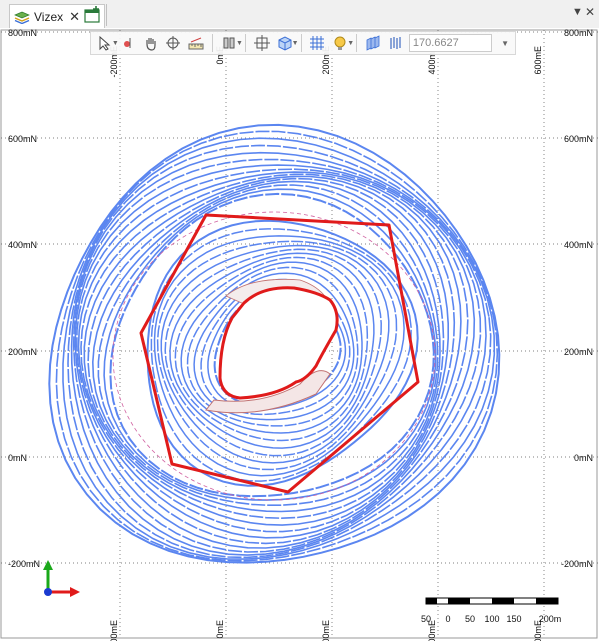  I want to click on slice-planes-button, so click(396, 43).